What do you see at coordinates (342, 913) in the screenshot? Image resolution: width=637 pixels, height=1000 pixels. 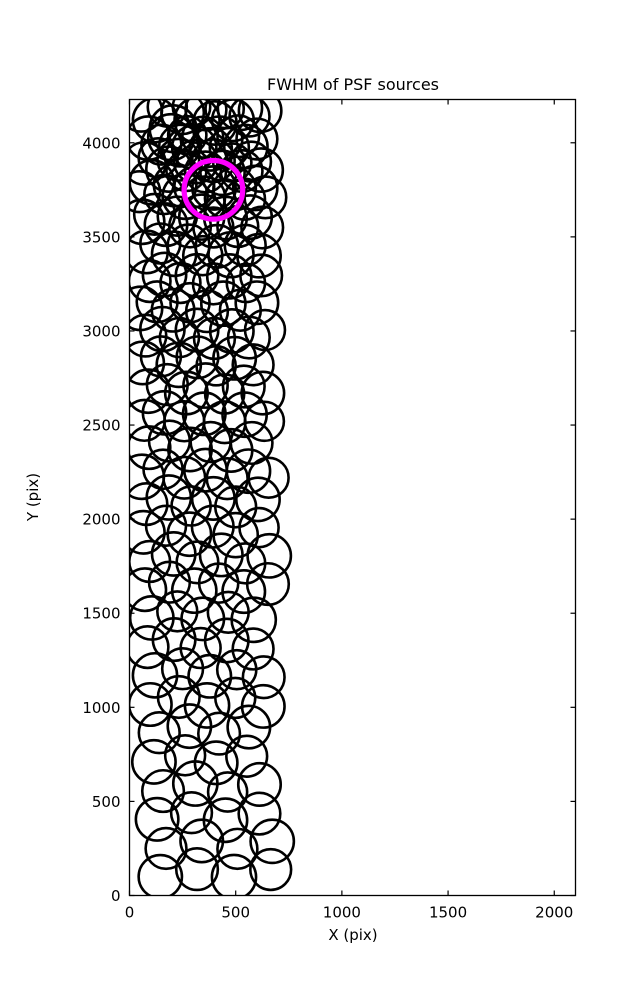 I see `x-tick-label: 1000` at bounding box center [342, 913].